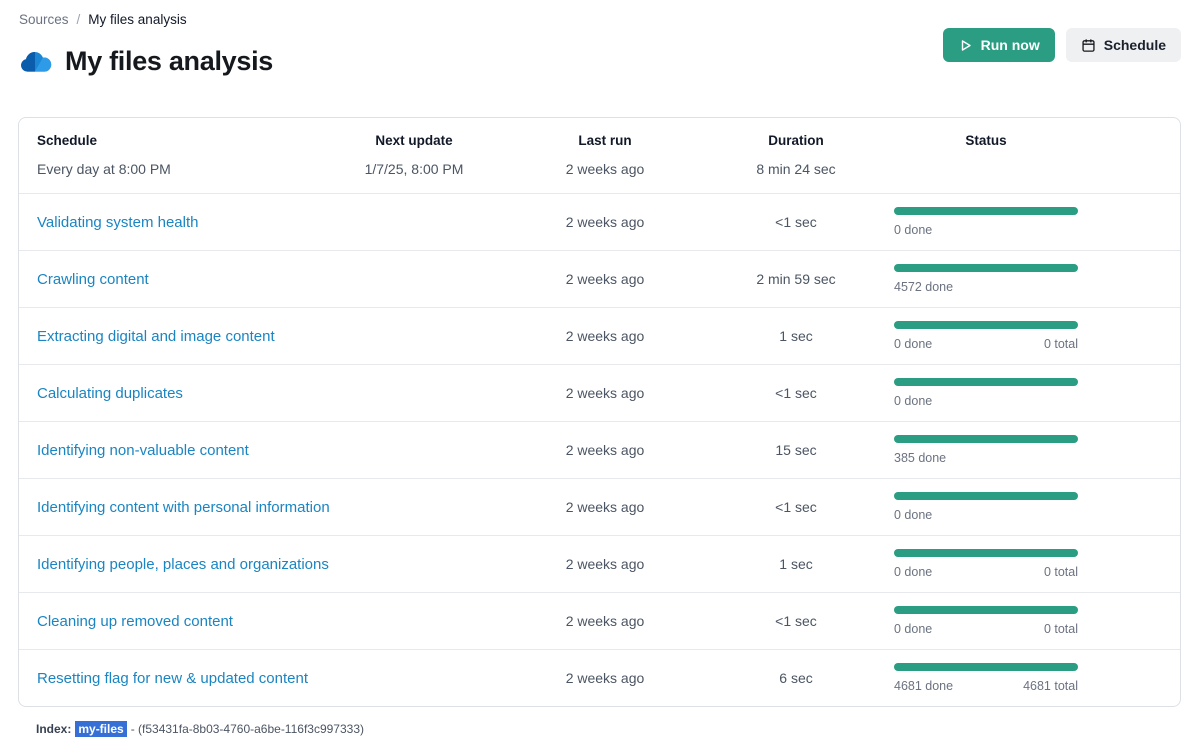  I want to click on task-duration: 15 sec, so click(796, 450).